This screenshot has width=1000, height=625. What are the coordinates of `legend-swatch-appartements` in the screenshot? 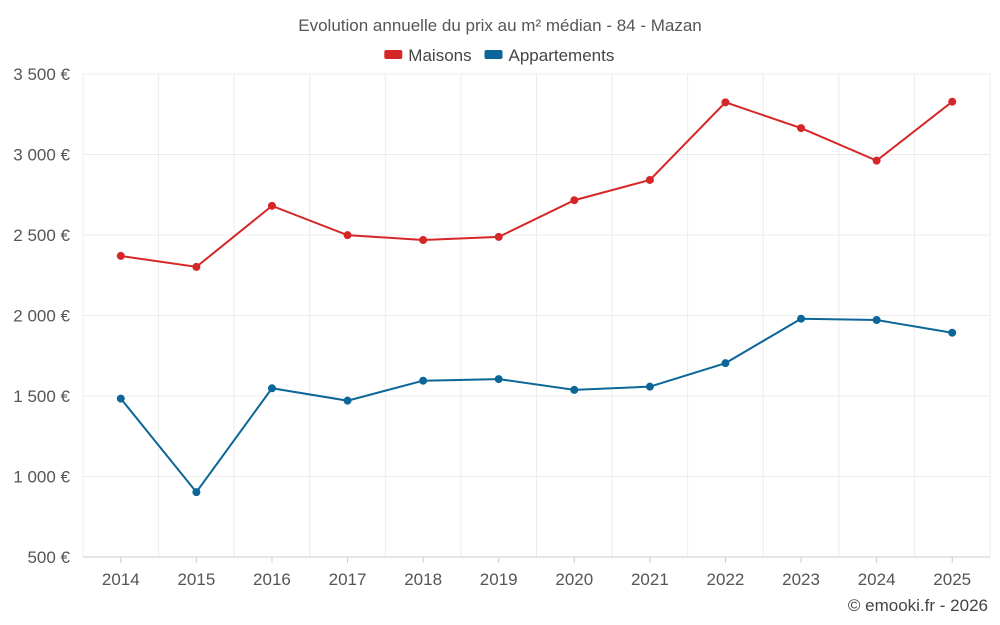 It's located at (493, 54).